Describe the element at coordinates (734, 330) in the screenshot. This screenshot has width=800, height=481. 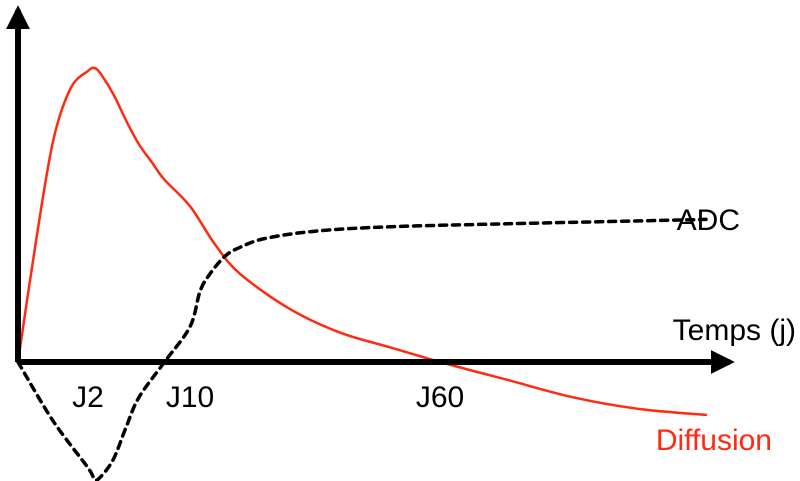
I see `x-axis-title: Temps (j)` at that location.